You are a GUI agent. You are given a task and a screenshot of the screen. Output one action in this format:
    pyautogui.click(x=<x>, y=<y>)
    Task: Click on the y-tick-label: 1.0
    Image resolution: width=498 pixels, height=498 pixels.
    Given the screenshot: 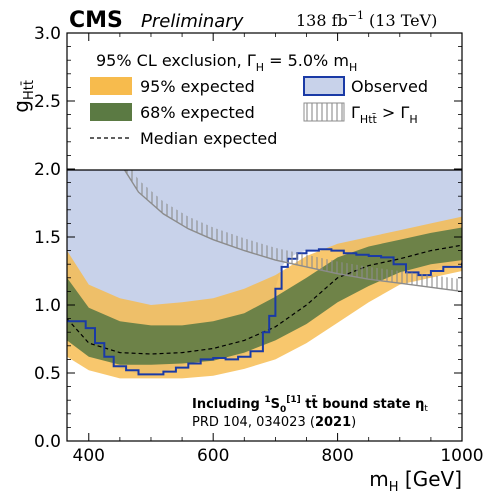 What is the action you would take?
    pyautogui.click(x=47, y=306)
    